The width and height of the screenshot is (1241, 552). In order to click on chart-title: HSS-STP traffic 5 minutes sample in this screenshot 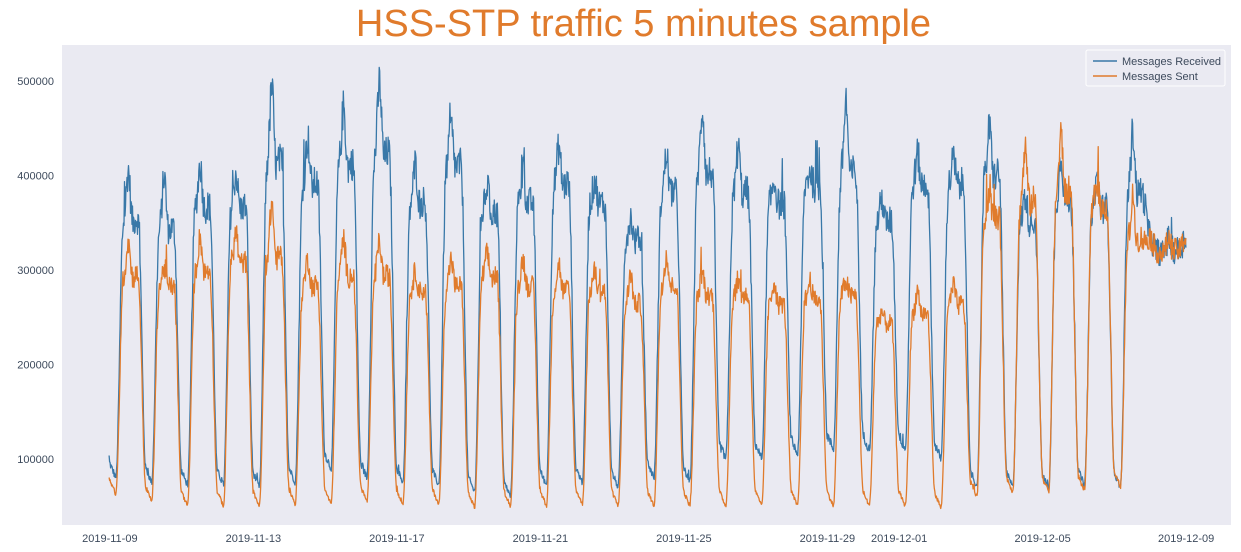, I will do `click(643, 24)`.